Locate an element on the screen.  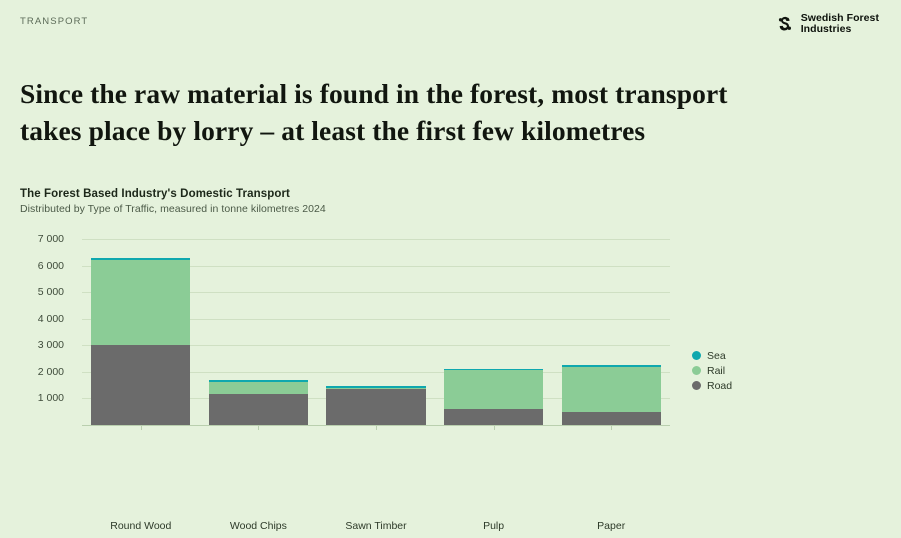
y-axis-tick-label: 1 000 is located at coordinates (50, 398).